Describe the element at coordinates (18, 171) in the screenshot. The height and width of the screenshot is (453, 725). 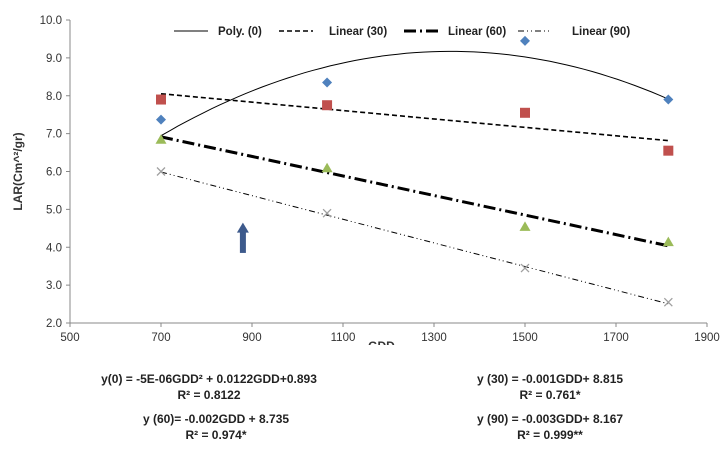
I see `y-axis-title: LAR(Cm^²/gr)` at that location.